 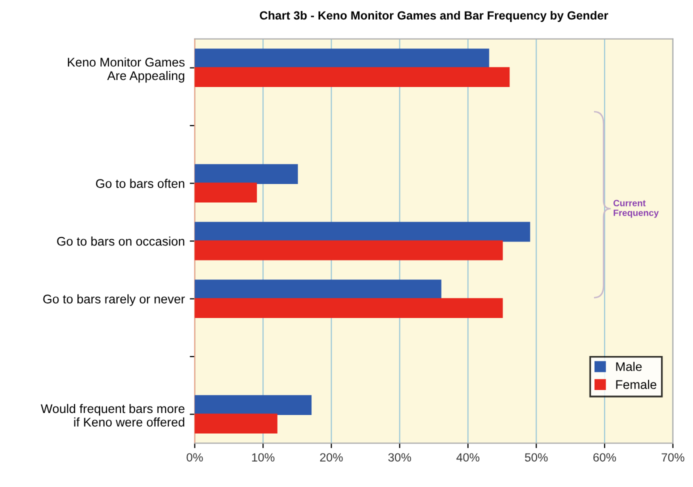 I want to click on y-tick-label: Go to bars rarely or never, so click(x=114, y=300).